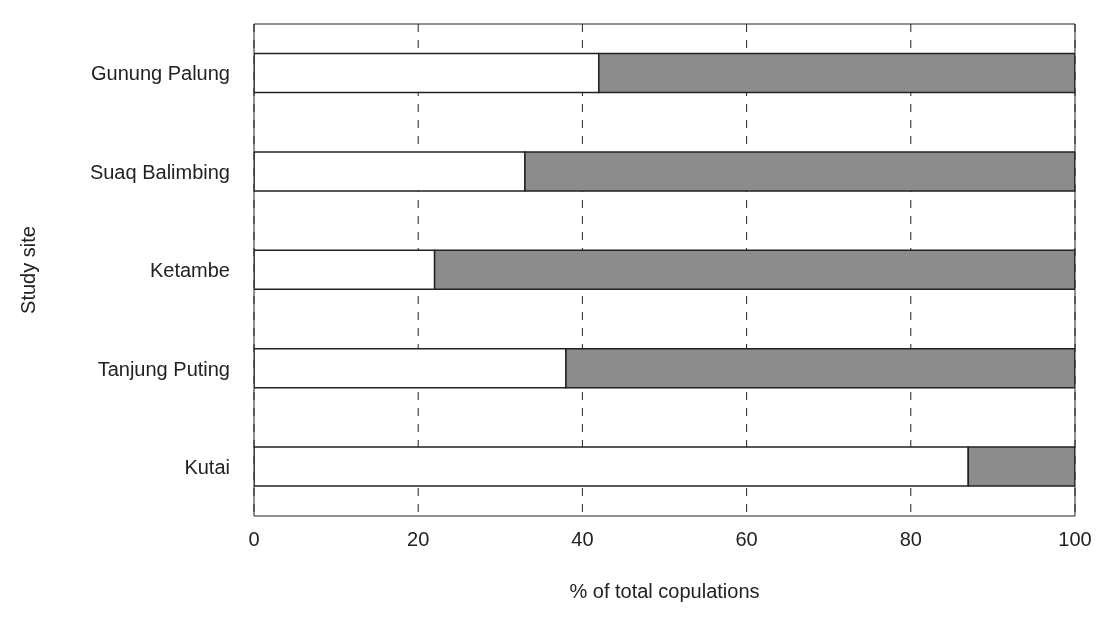 This screenshot has width=1112, height=624. I want to click on x-tick-label: 20, so click(418, 539).